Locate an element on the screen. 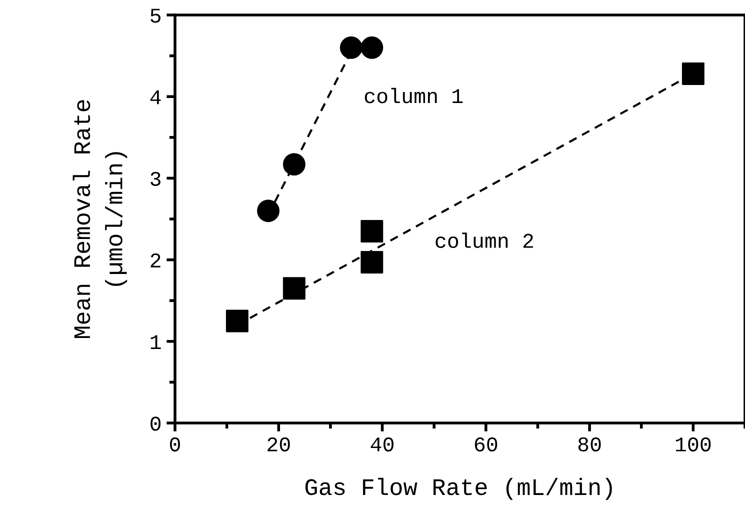  x-tick-label: 40 is located at coordinates (382, 444).